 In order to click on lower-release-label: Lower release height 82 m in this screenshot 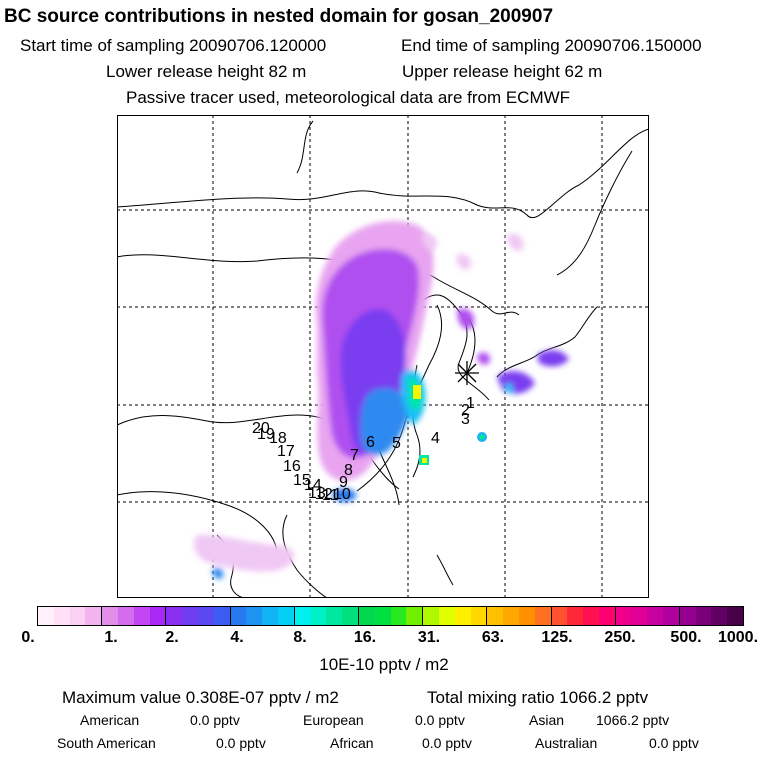, I will do `click(206, 71)`.